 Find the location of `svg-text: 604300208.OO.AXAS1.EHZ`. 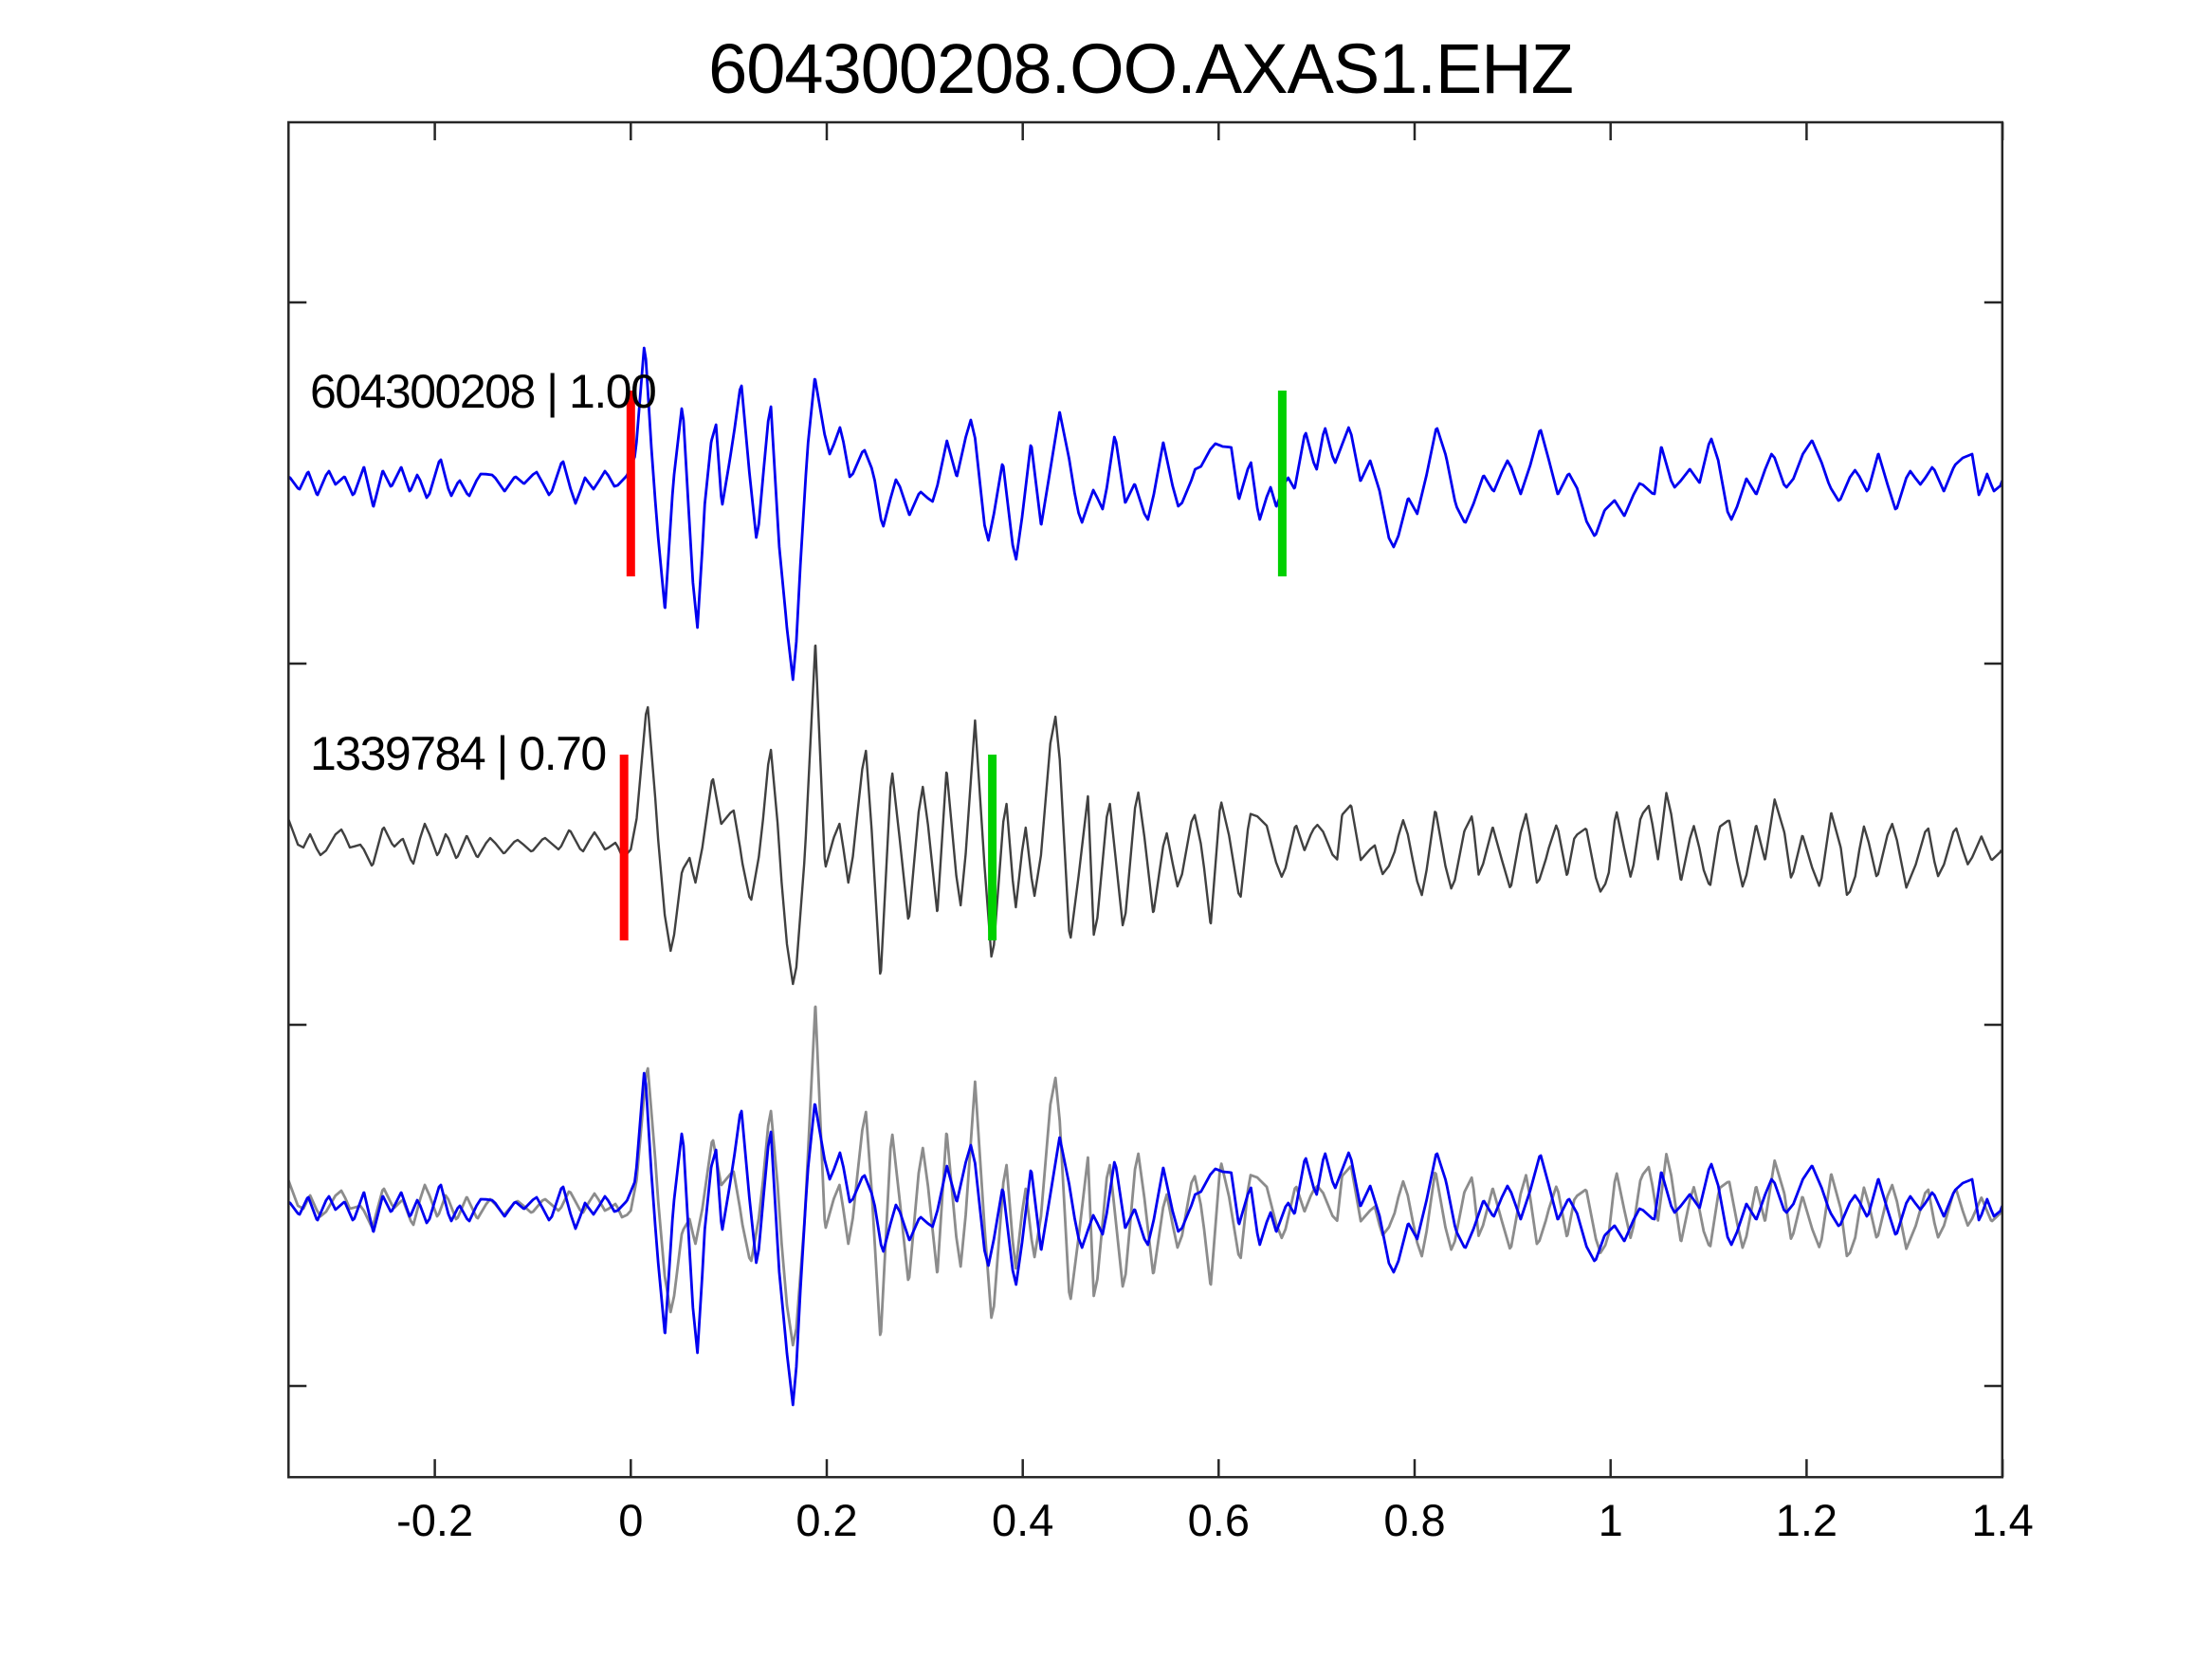

svg-text: 604300208.OO.AXAS1.EHZ is located at coordinates (1140, 68).